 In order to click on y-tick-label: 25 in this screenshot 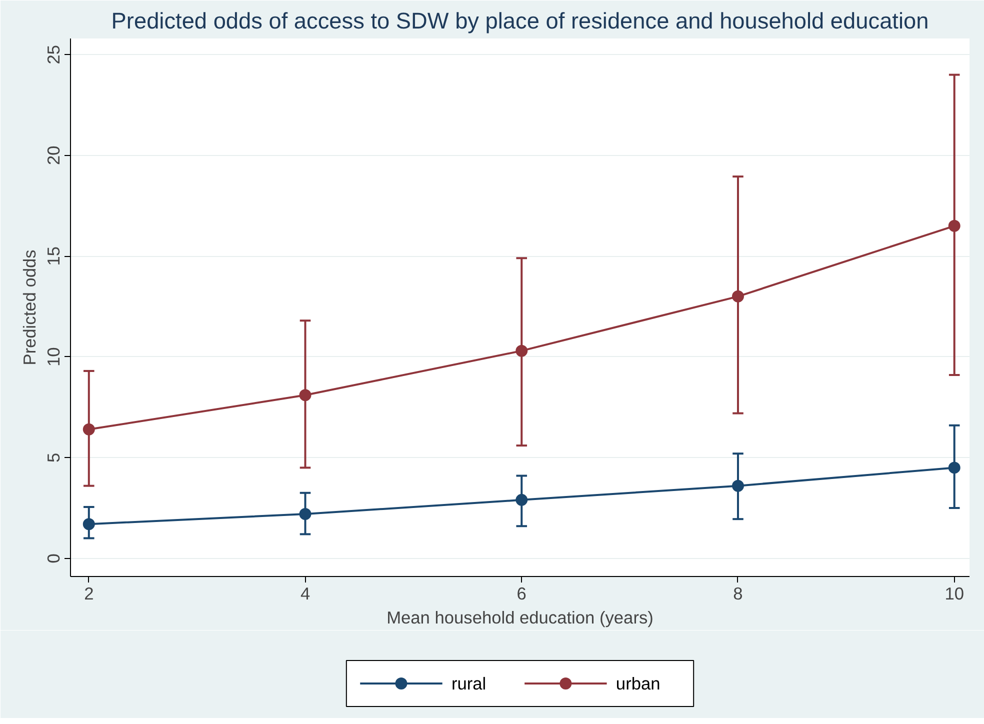, I will do `click(54, 54)`.